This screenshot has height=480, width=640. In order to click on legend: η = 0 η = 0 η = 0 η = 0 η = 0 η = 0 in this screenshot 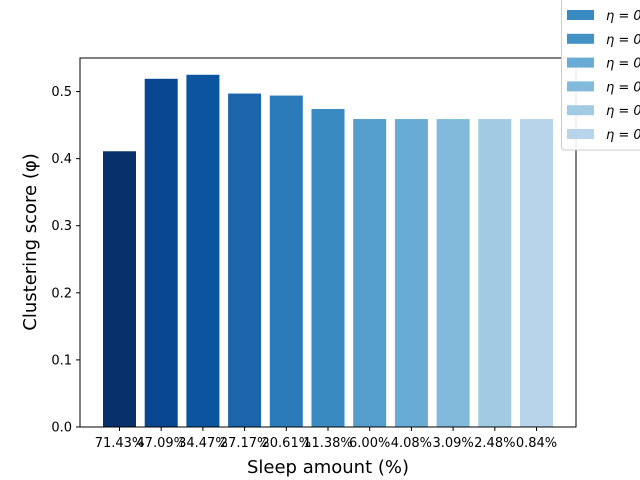, I will do `click(600, 75)`.